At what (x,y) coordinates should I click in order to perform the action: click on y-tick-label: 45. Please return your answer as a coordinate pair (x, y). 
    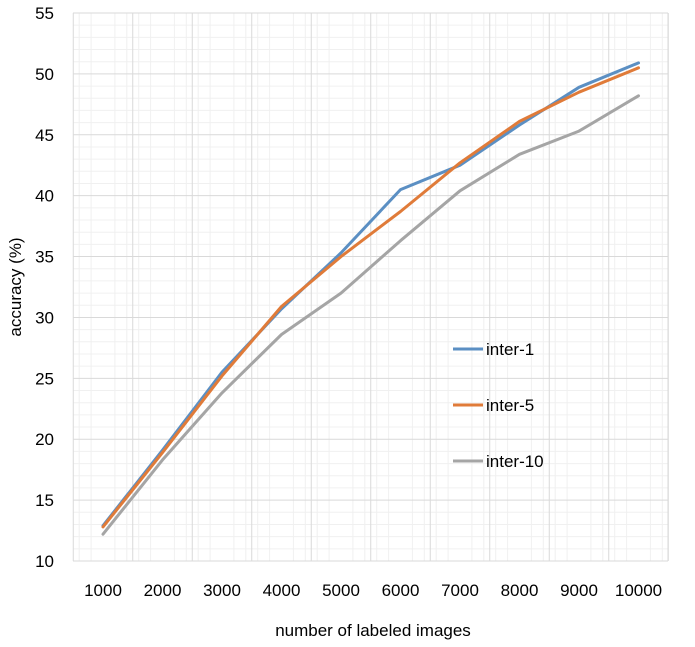
    Looking at the image, I should click on (44, 135).